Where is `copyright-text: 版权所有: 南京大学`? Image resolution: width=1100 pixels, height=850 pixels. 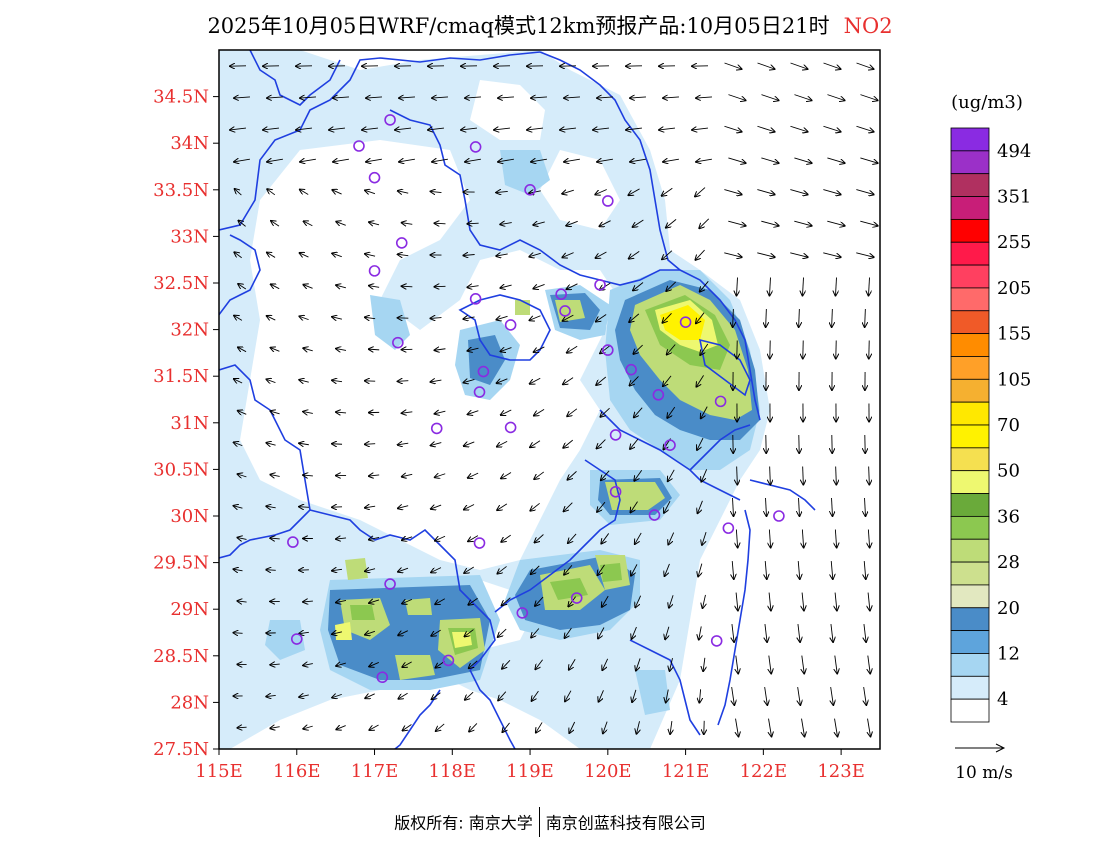
copyright-text: 版权所有: 南京大学 is located at coordinates (463, 823).